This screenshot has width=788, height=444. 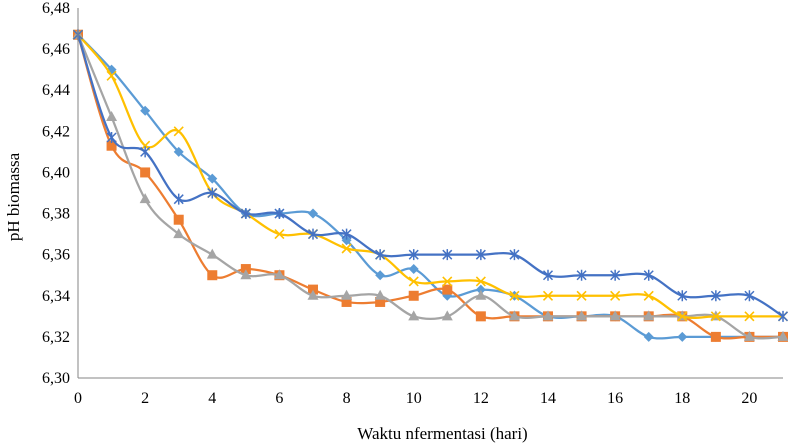 What do you see at coordinates (279, 398) in the screenshot?
I see `x-tick-label: 6` at bounding box center [279, 398].